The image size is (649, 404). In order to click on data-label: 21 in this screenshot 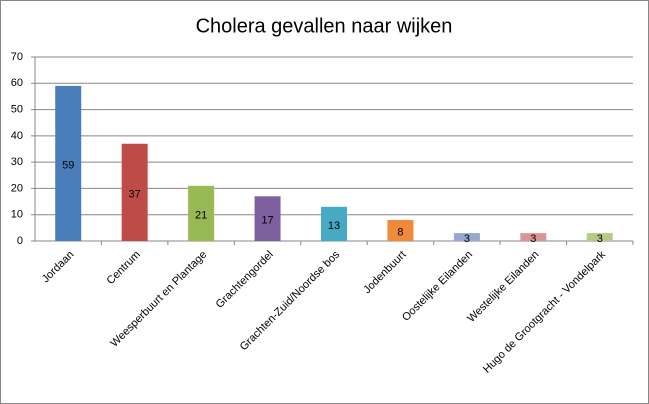, I will do `click(201, 215)`.